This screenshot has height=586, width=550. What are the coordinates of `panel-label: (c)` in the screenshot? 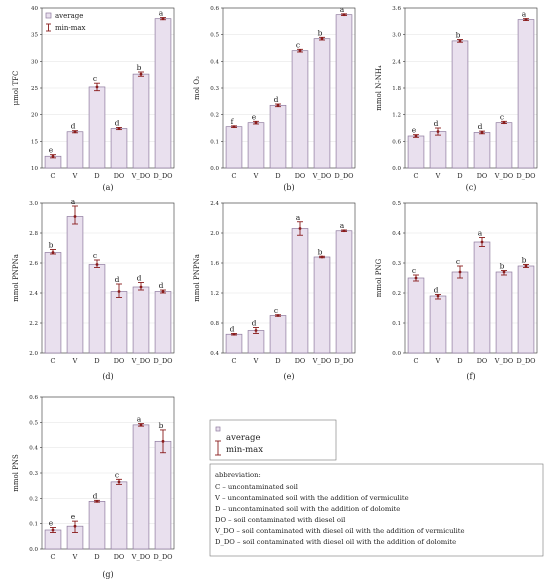 It's located at (471, 187).